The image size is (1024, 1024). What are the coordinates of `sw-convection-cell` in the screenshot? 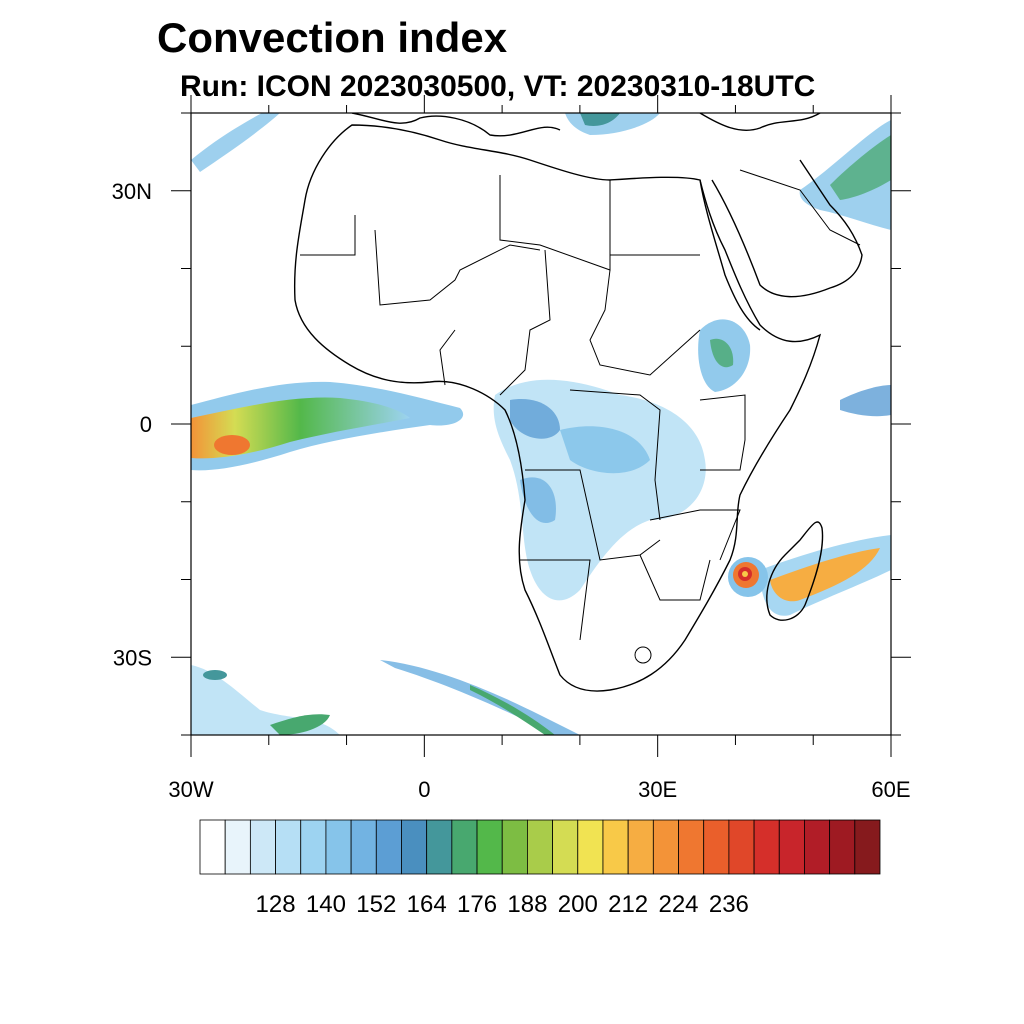 It's located at (215, 675).